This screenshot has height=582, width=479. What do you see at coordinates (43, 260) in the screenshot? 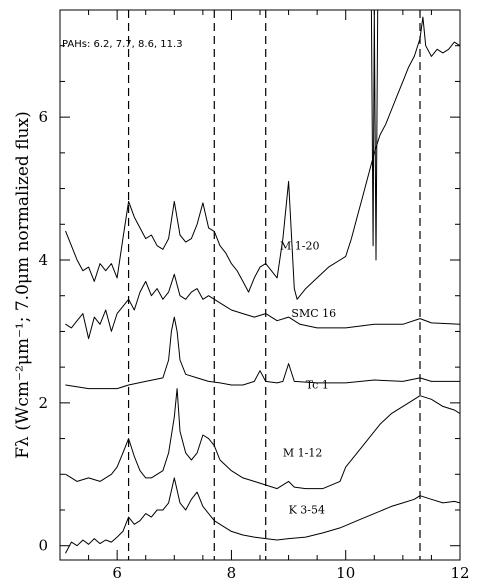
I see `y-tick-label-4: 4` at bounding box center [43, 260].